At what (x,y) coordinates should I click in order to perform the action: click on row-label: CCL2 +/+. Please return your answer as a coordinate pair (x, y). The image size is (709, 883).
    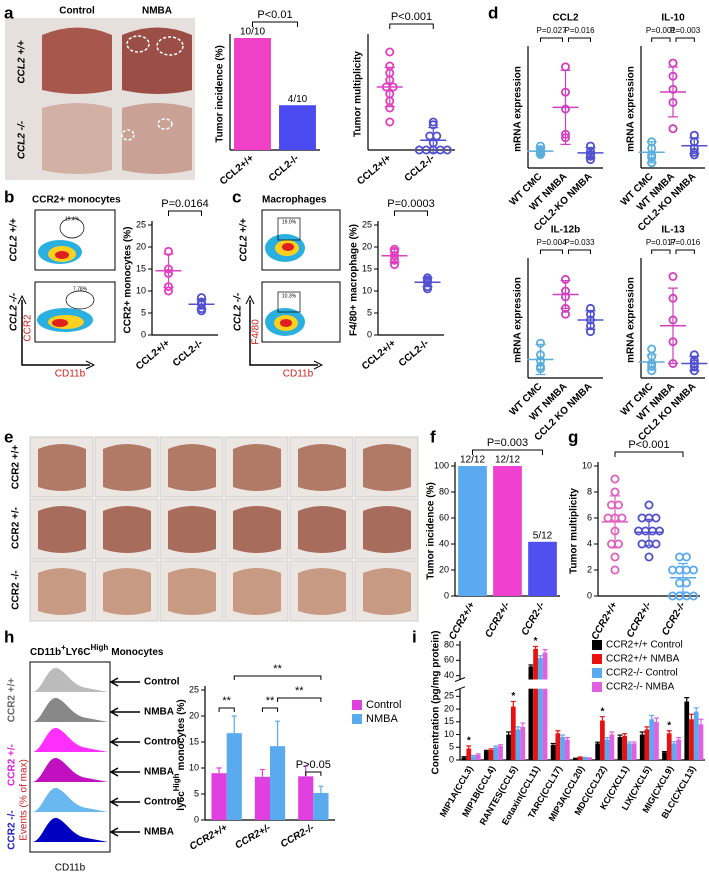
    Looking at the image, I should click on (14, 240).